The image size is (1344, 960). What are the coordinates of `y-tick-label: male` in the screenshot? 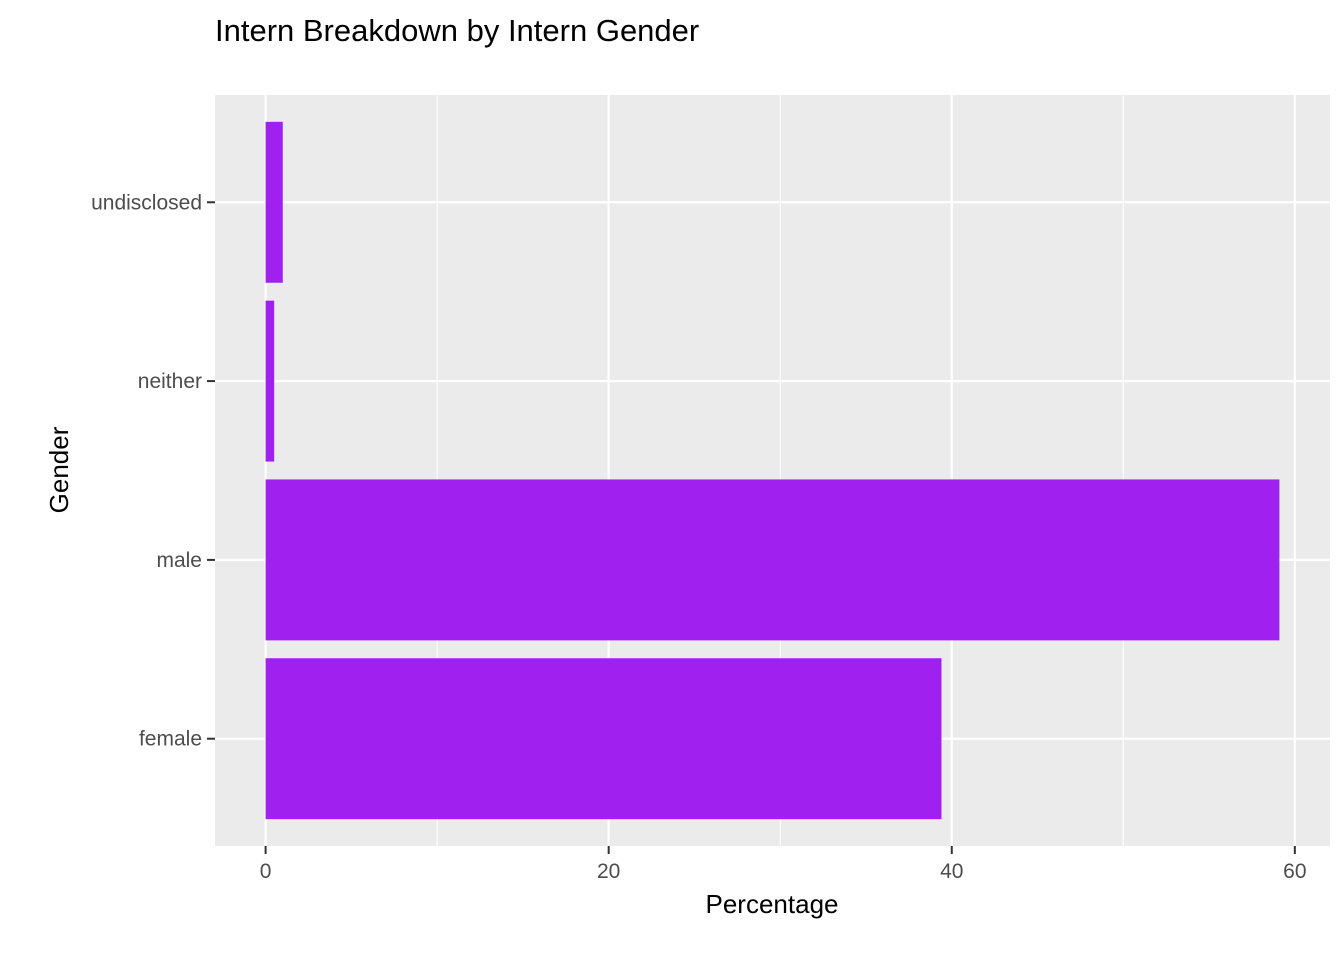 It's located at (179, 560).